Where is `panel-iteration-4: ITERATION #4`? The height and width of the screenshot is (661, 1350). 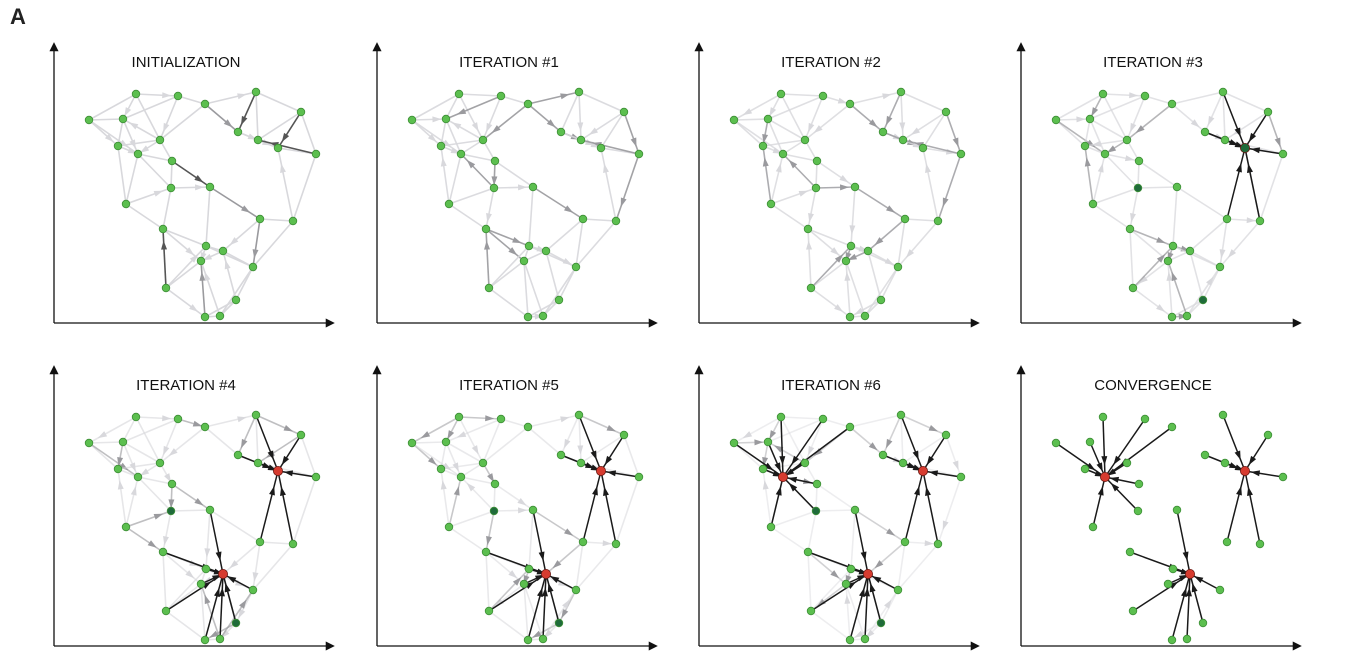
panel-iteration-4: ITERATION #4 is located at coordinates (192, 508).